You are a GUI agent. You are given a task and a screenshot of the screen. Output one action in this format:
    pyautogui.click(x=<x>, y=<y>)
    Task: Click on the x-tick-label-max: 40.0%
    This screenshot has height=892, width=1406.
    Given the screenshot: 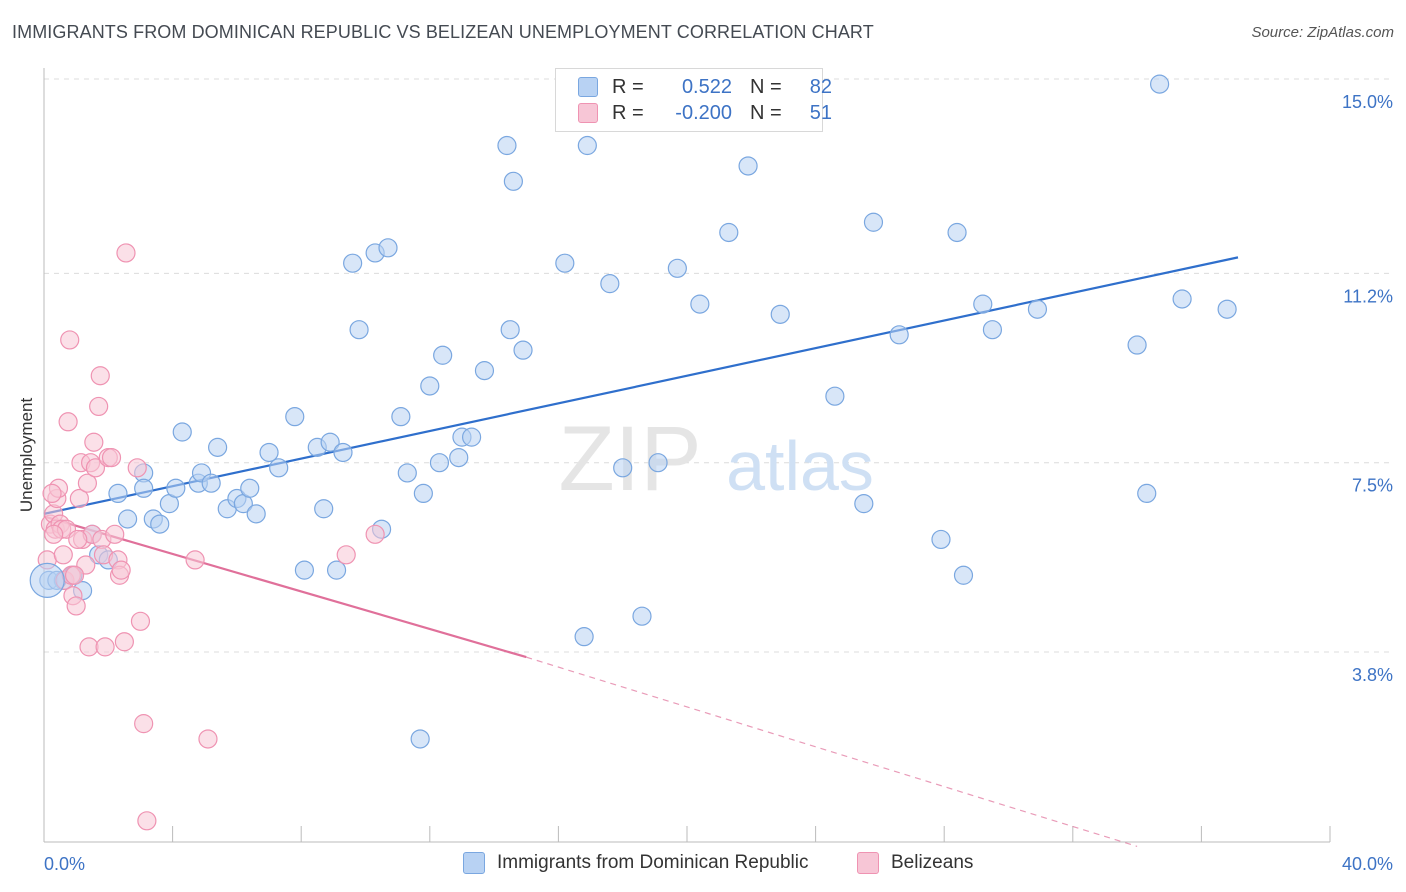 What is the action you would take?
    pyautogui.click(x=1367, y=864)
    